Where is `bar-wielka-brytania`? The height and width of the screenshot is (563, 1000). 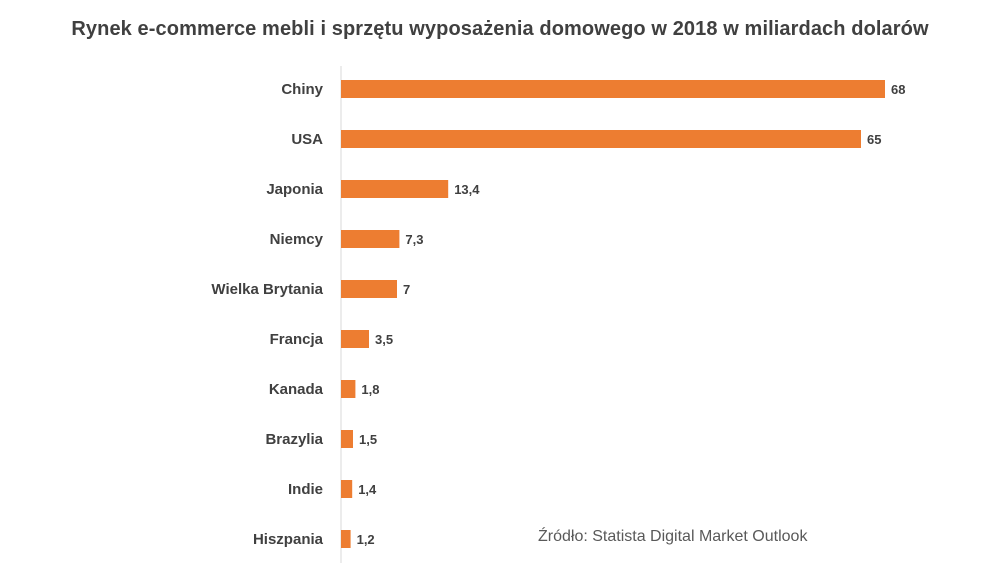 bar-wielka-brytania is located at coordinates (369, 289).